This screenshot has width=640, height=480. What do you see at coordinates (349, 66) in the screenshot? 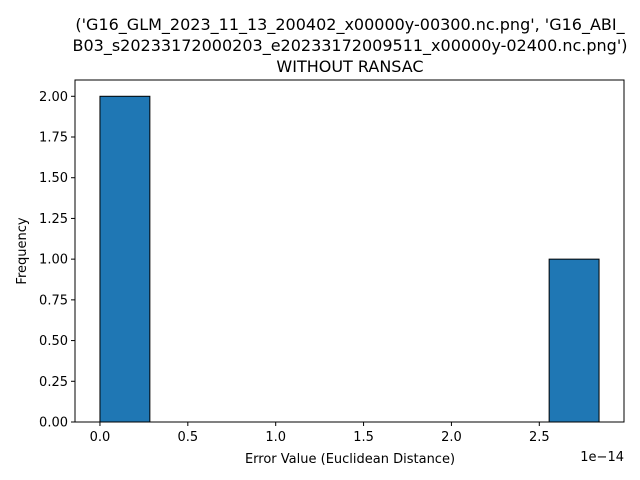
I see `chart-title-line-3: WITHOUT RANSAC` at bounding box center [349, 66].